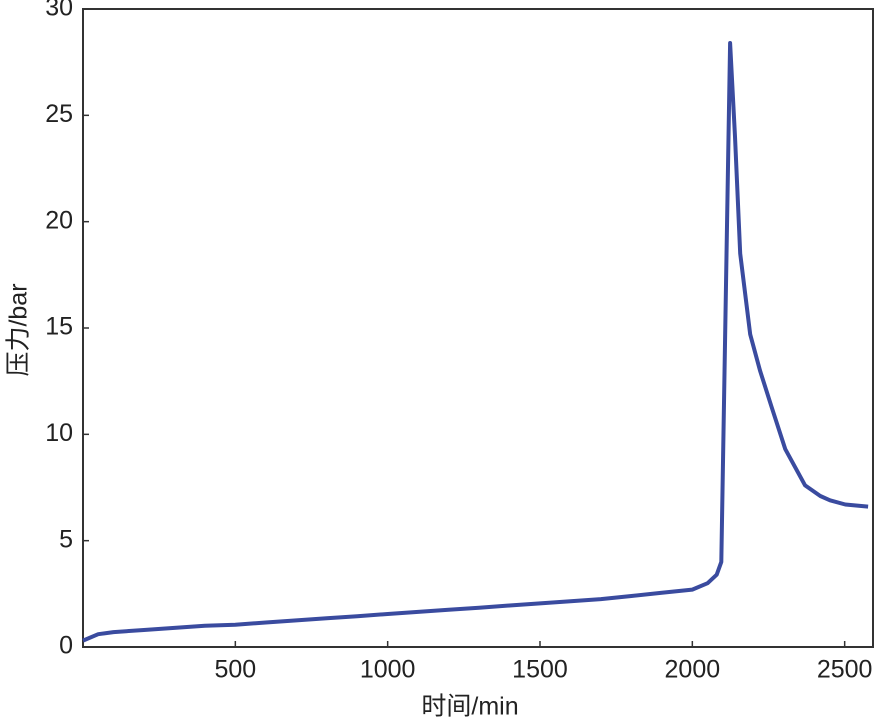 The height and width of the screenshot is (723, 876). Describe the element at coordinates (19, 329) in the screenshot. I see `y-axis-label: 压力/bar` at that location.